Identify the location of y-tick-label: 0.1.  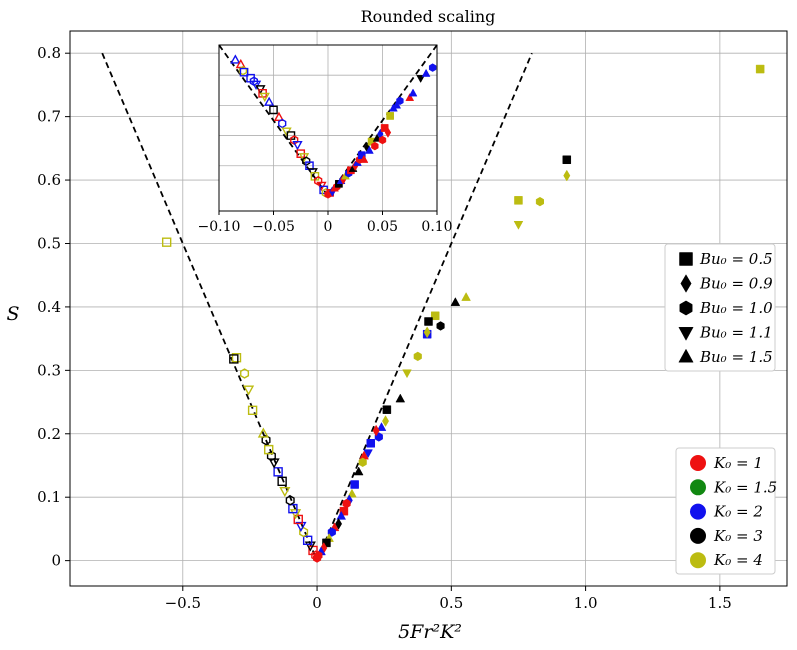
(49, 497).